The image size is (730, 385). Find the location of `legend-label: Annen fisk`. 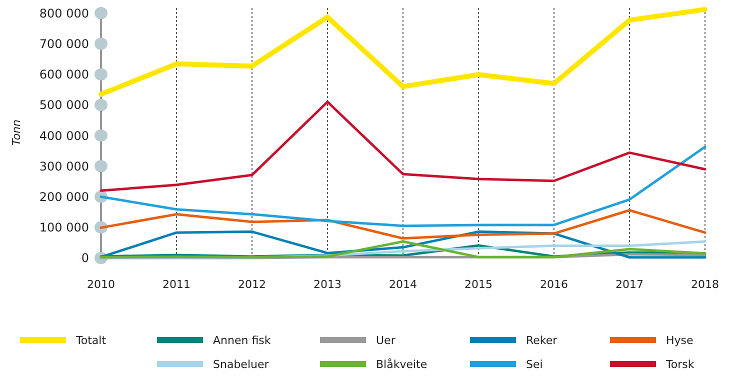

legend-label: Annen fisk is located at coordinates (242, 340).